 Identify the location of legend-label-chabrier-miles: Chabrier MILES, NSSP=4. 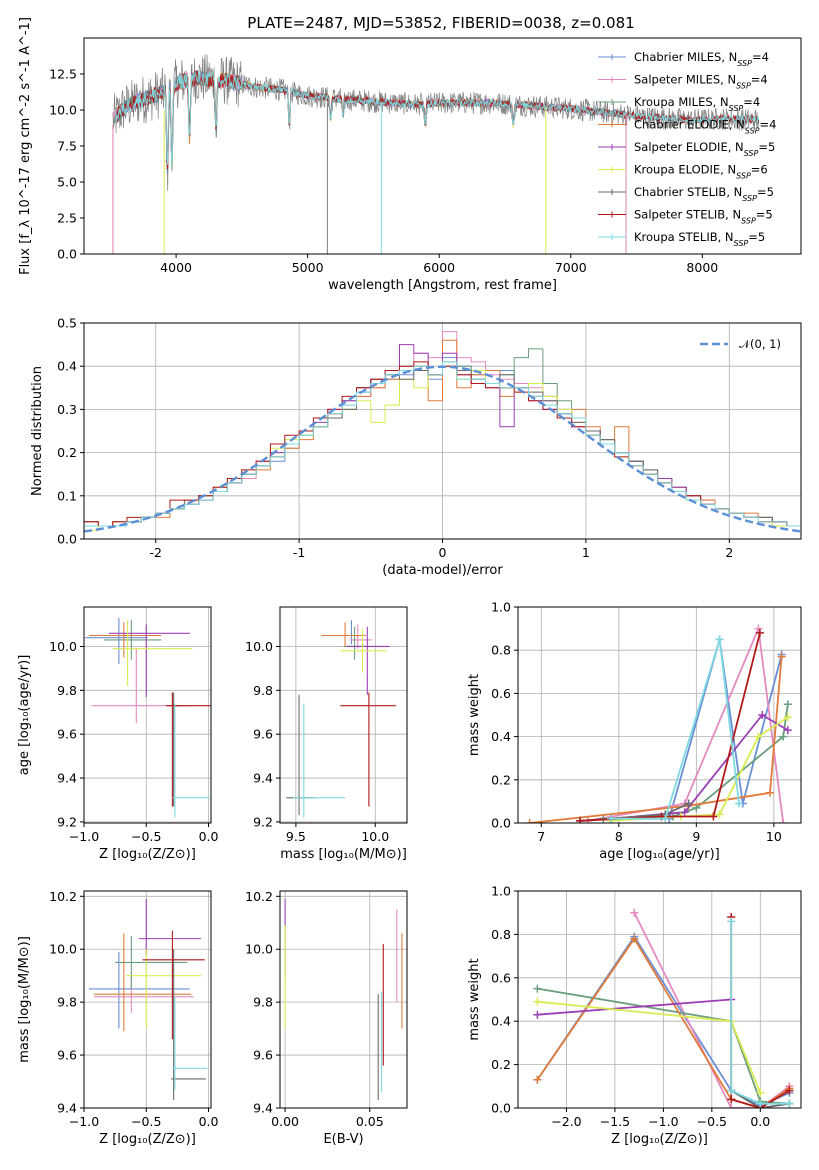
(701, 59).